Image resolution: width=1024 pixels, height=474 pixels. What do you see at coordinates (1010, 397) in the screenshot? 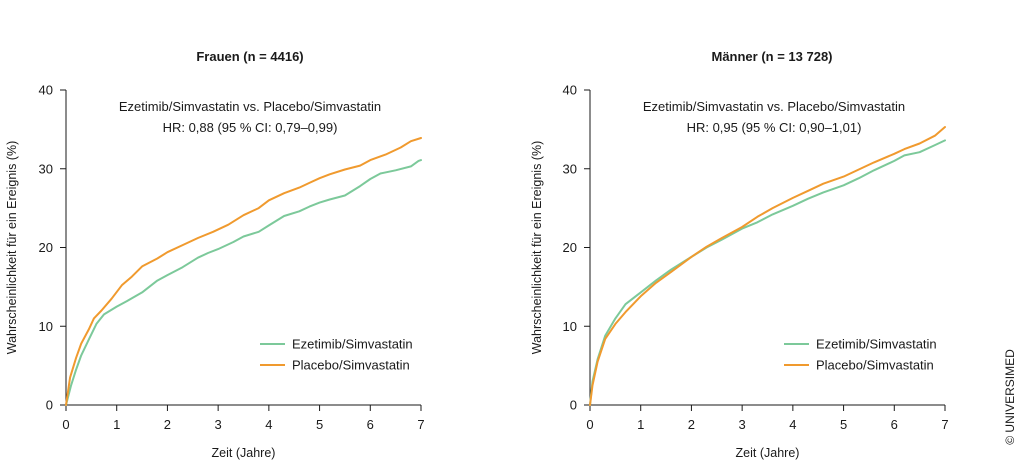
I see `copyright-credit: © UNIVERSIMED` at bounding box center [1010, 397].